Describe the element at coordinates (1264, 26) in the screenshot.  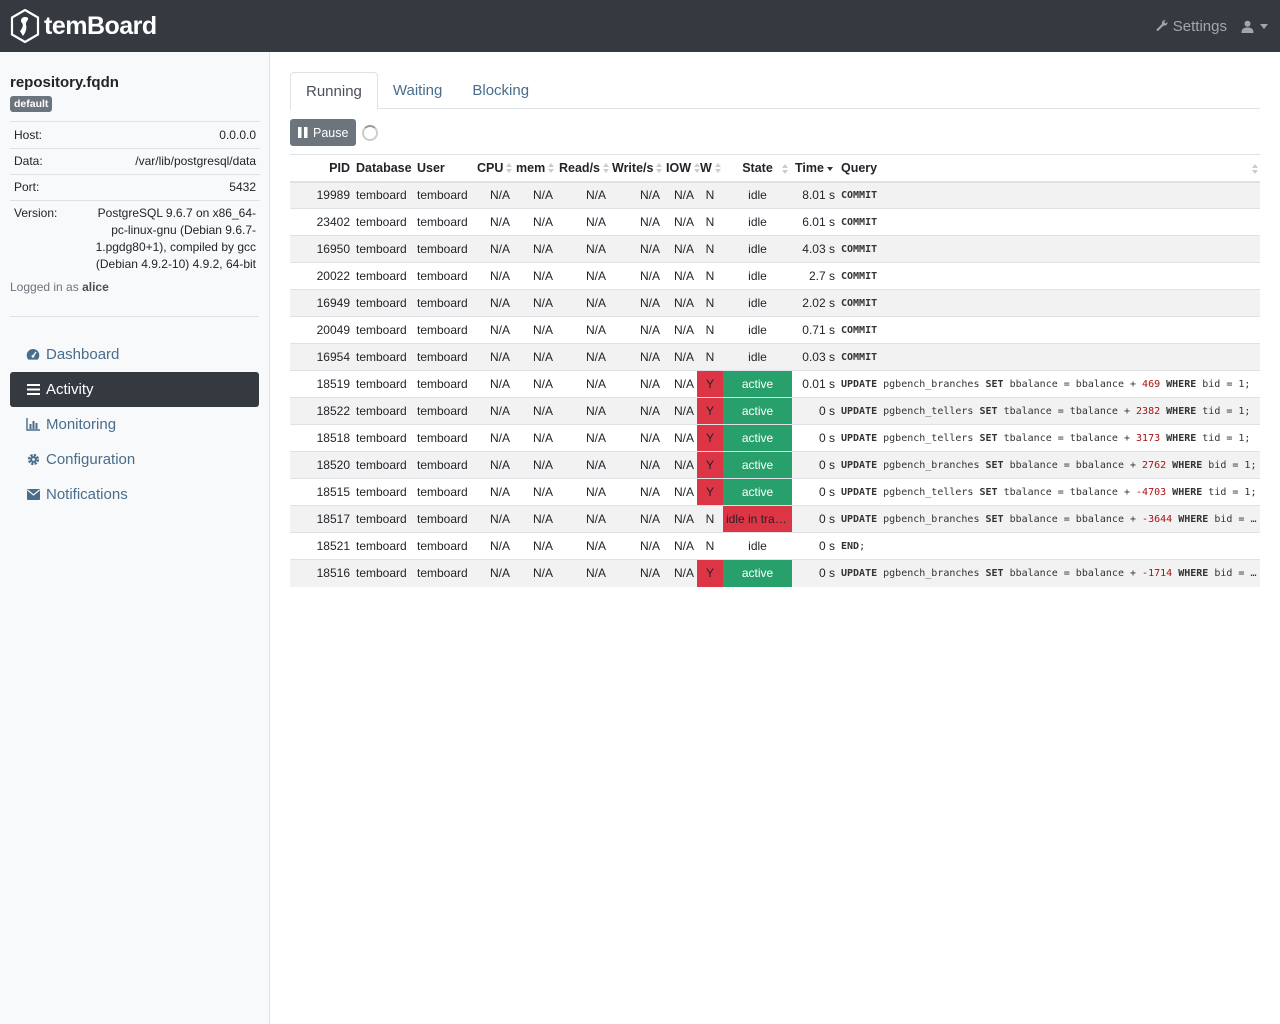
I see `chevron-down-icon` at that location.